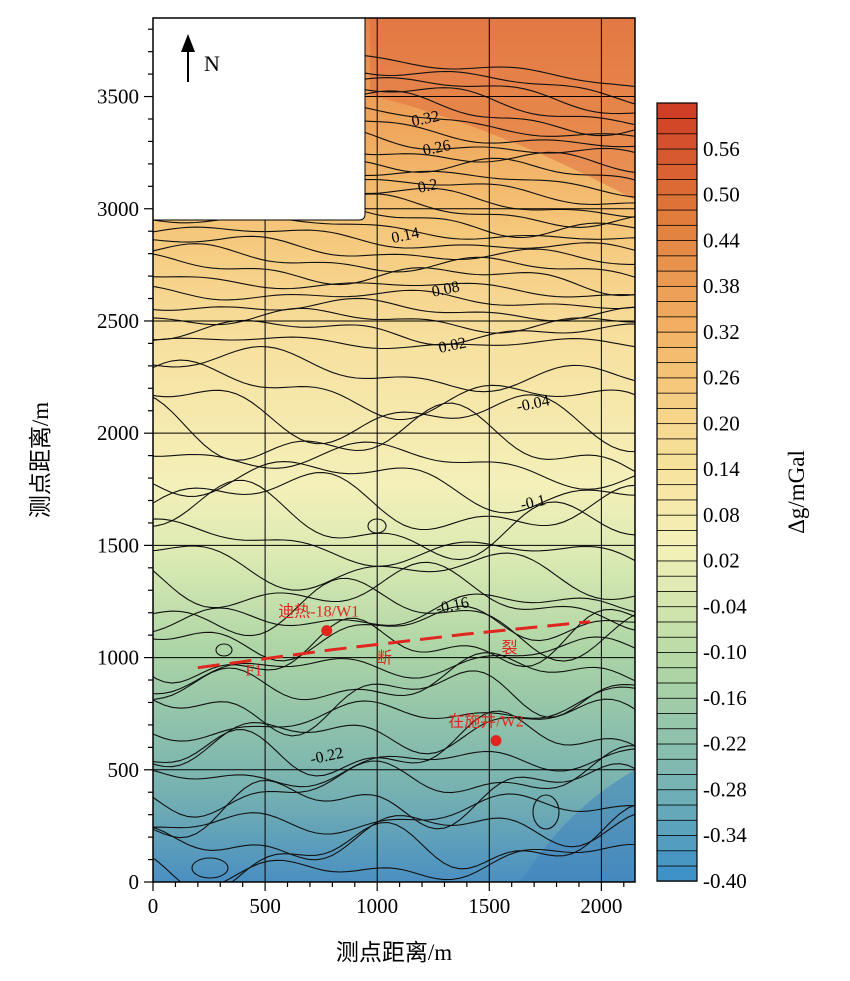  What do you see at coordinates (486, 722) in the screenshot?
I see `well-label: 在施井/W2` at bounding box center [486, 722].